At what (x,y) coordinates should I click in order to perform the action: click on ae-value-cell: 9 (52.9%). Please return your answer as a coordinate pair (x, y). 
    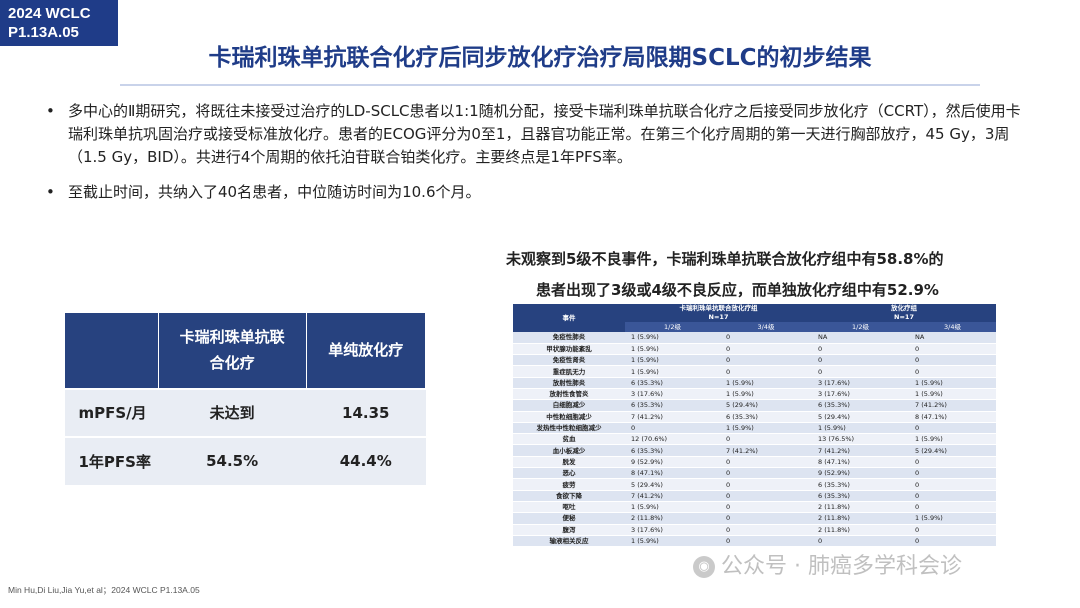
    Looking at the image, I should click on (860, 473).